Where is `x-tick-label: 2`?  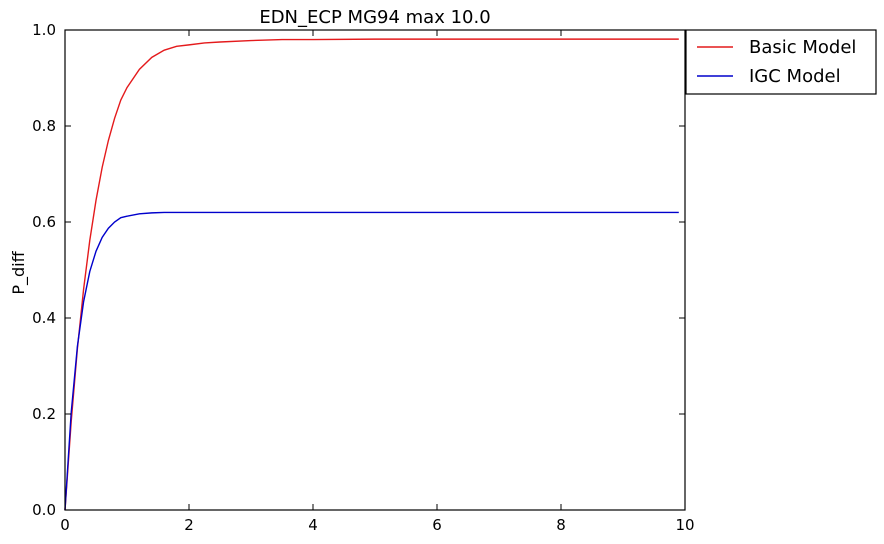 x-tick-label: 2 is located at coordinates (189, 525).